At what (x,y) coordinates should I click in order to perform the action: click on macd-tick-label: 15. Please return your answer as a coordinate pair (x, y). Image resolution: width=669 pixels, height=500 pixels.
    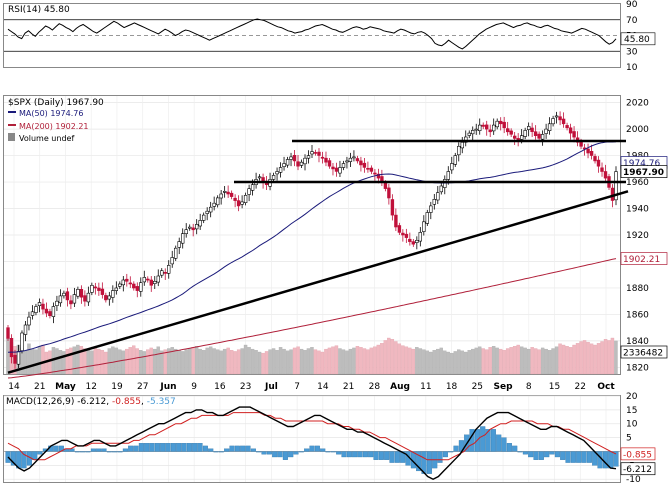
    Looking at the image, I should click on (631, 411).